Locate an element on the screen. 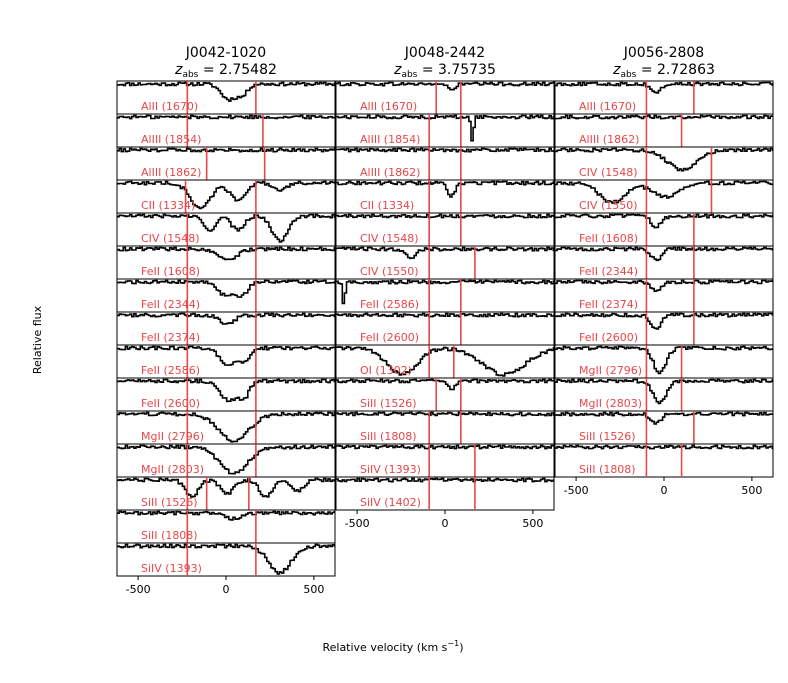  ion-label: OI (1302) is located at coordinates (386, 370).